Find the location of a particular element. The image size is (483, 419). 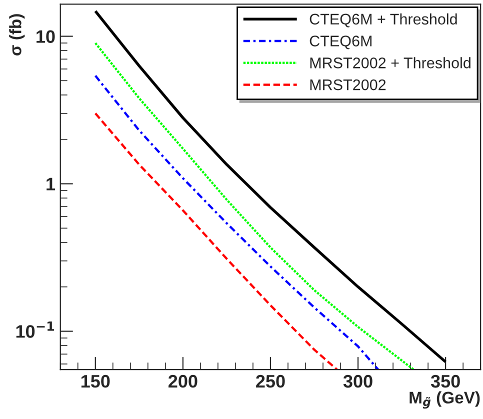

legend-label: CTEQ6M + Threshold is located at coordinates (383, 20).